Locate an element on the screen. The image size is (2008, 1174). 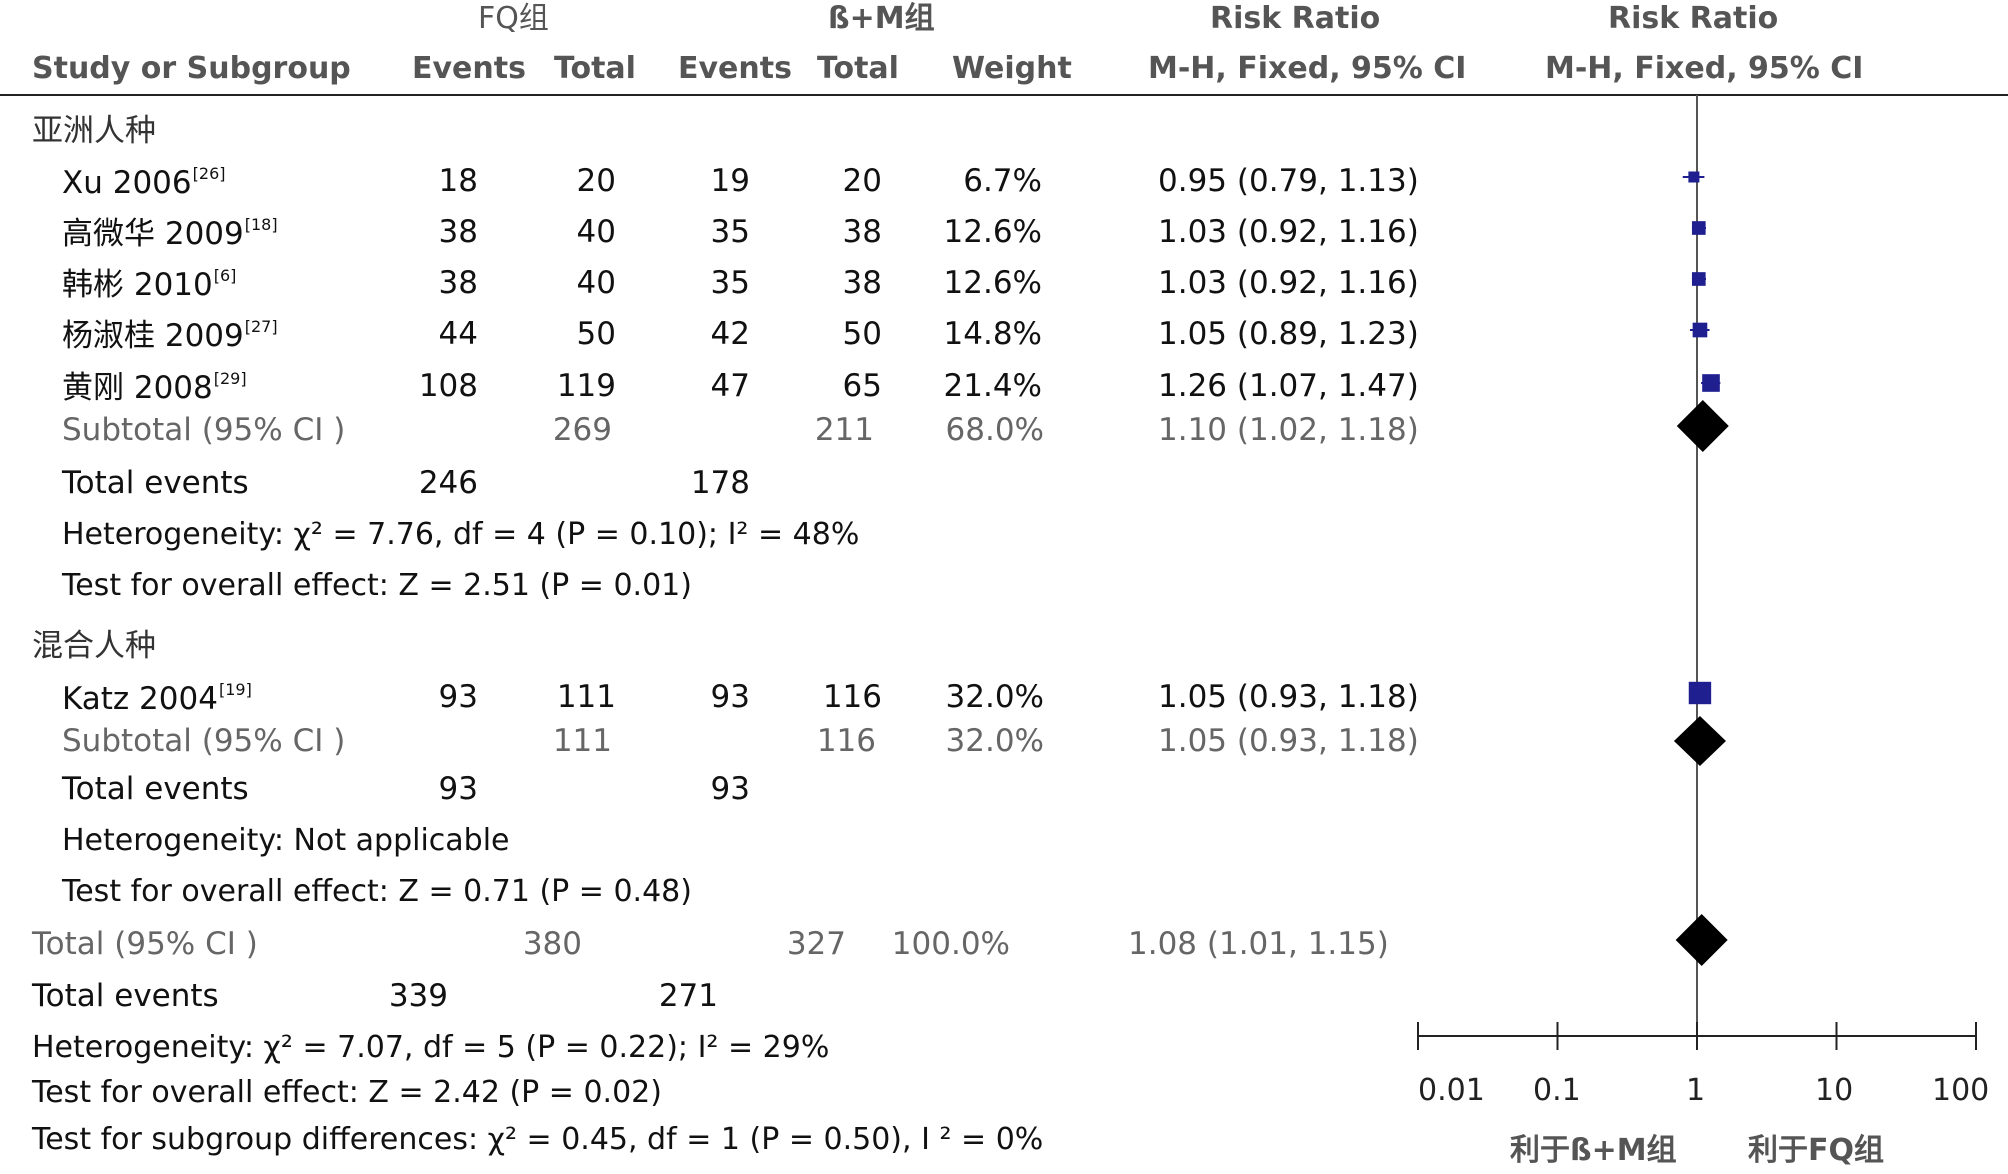
ci-cell: 0.95 (0.79, 1.13) is located at coordinates (1288, 181).